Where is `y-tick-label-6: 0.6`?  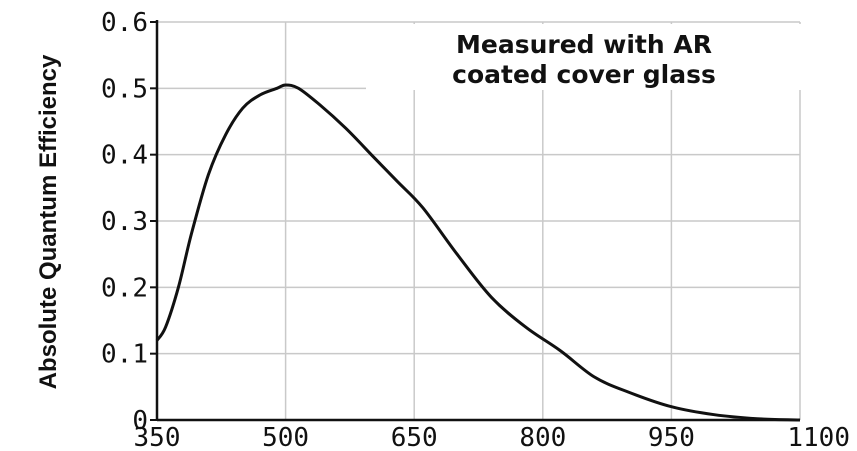
y-tick-label-6: 0.6 is located at coordinates (124, 23).